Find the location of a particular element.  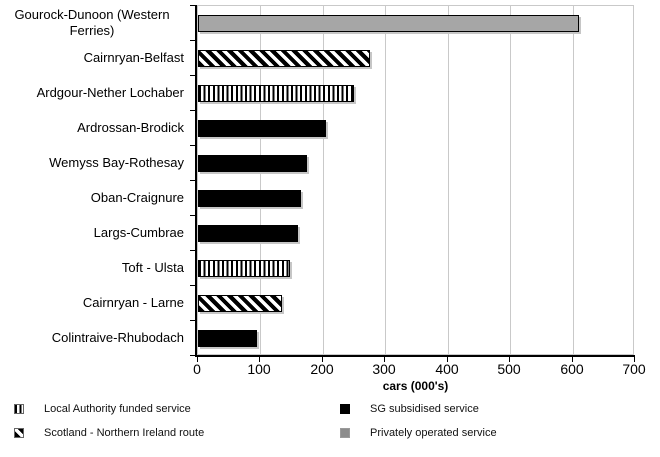

legend-label: Privately operated service is located at coordinates (433, 433).